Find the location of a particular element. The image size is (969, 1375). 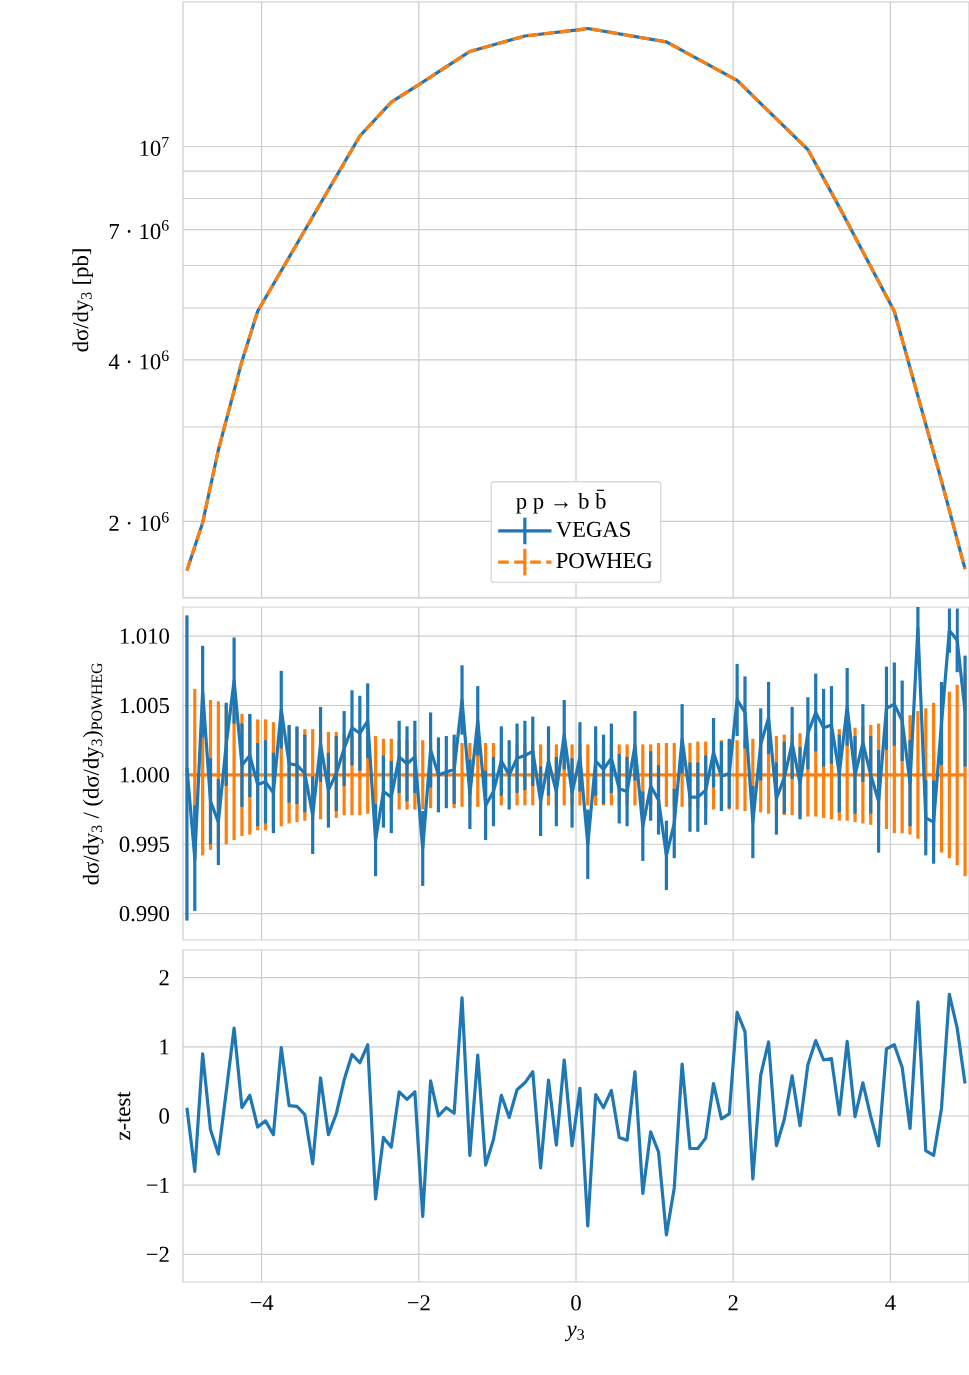

x-tick-label: 2 is located at coordinates (733, 1303).